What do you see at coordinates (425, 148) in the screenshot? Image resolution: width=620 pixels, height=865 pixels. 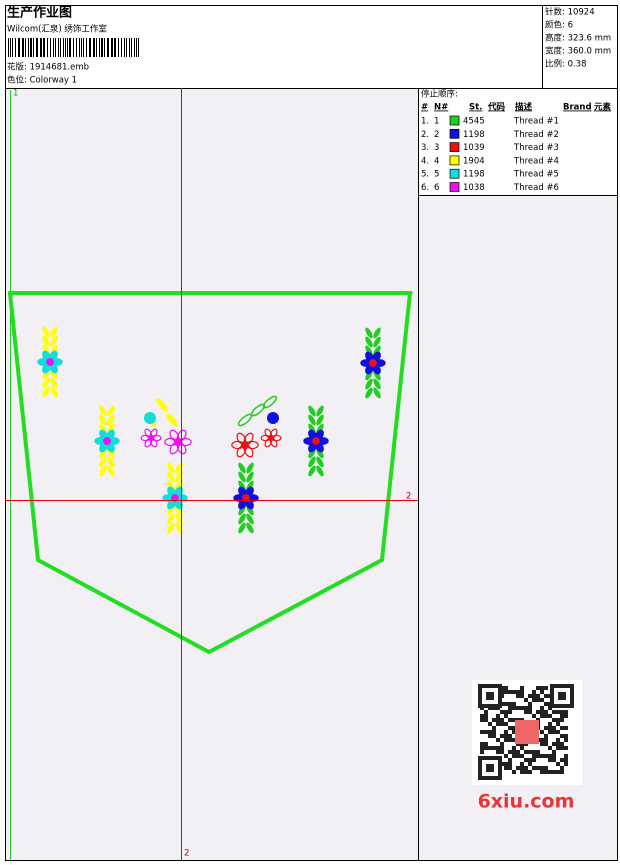 I see `row-number: 3.` at bounding box center [425, 148].